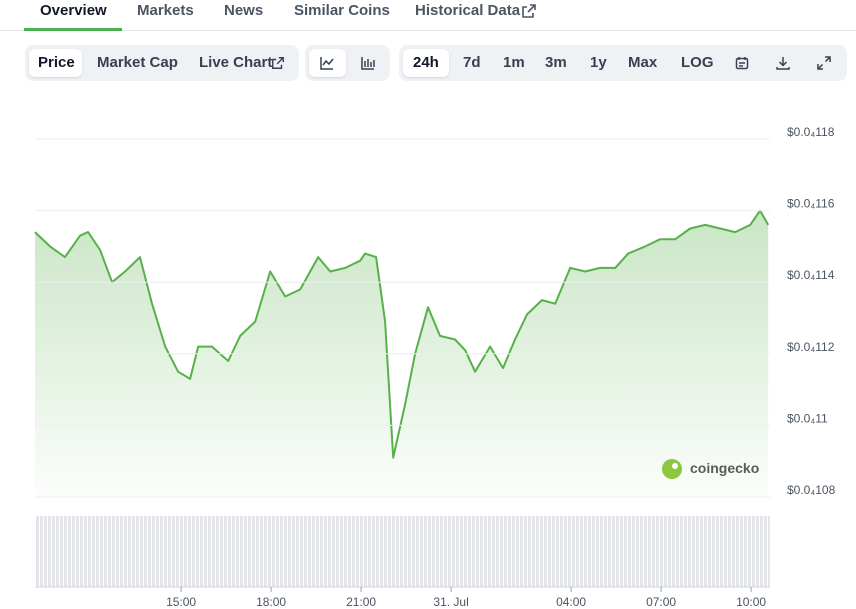 The image size is (856, 609). Describe the element at coordinates (236, 62) in the screenshot. I see `view-button: Live Chart` at that location.